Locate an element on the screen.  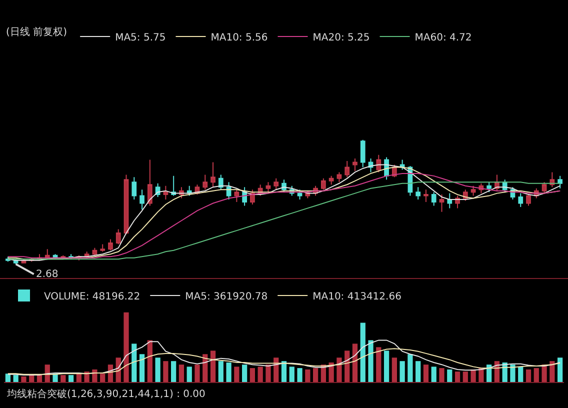
legend-label: MA10: 5.56 is located at coordinates (239, 38).